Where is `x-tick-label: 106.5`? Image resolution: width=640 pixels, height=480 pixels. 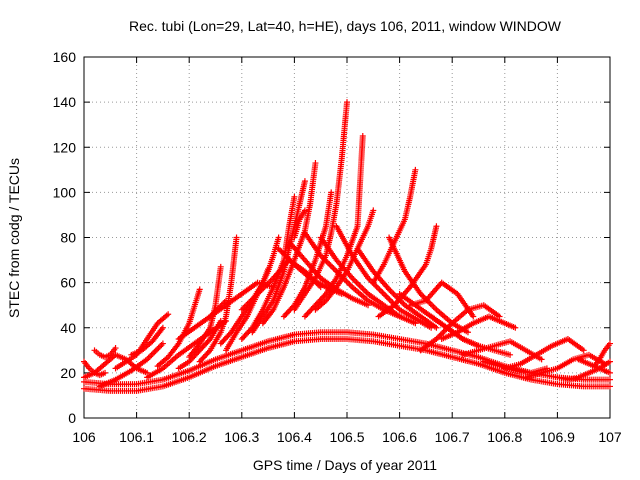 x-tick-label: 106.5 is located at coordinates (346, 437).